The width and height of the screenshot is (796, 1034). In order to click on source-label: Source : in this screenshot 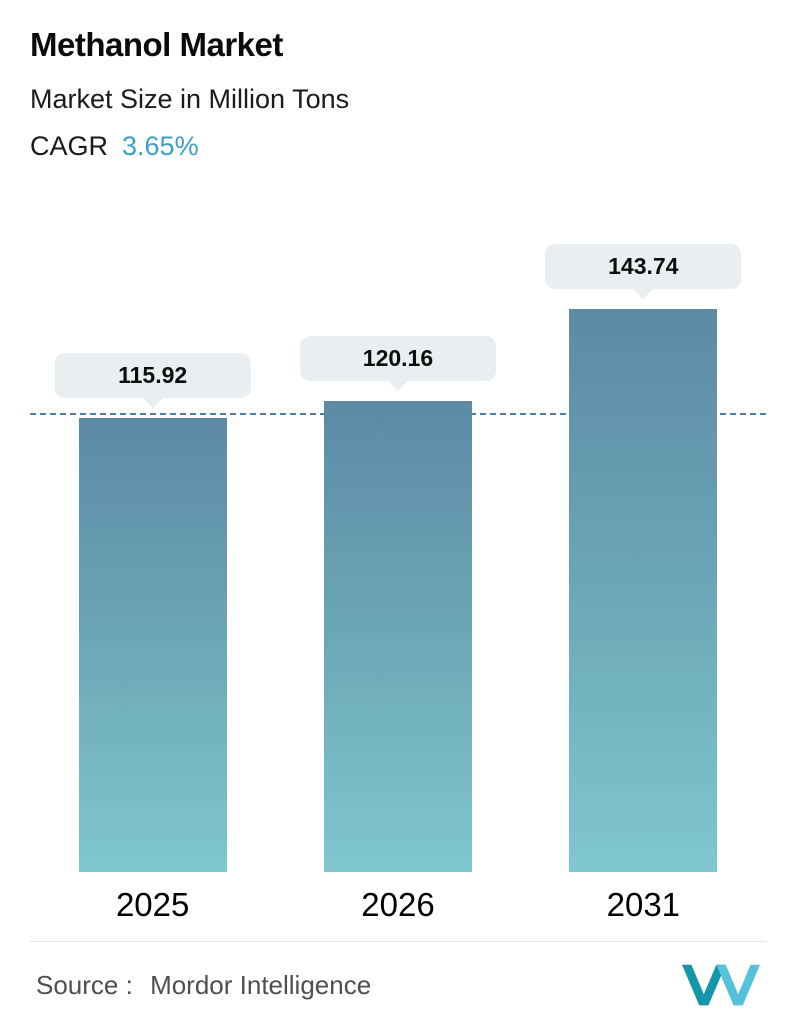, I will do `click(84, 984)`.